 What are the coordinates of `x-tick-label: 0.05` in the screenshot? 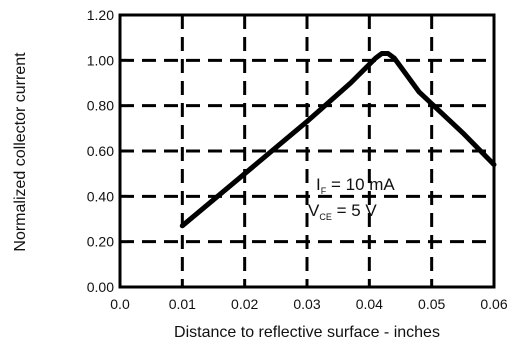 It's located at (431, 304).